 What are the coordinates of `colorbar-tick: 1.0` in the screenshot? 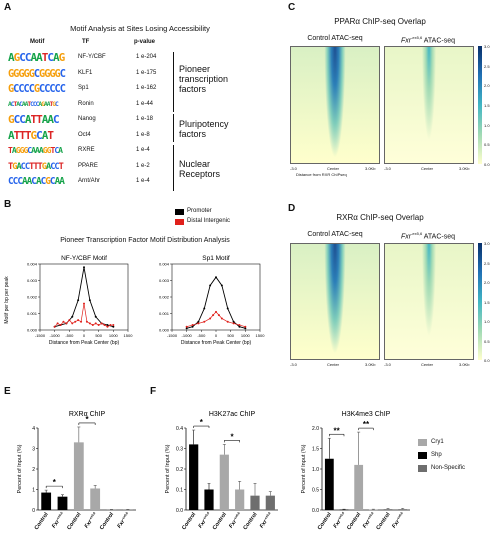 It's located at (487, 125).